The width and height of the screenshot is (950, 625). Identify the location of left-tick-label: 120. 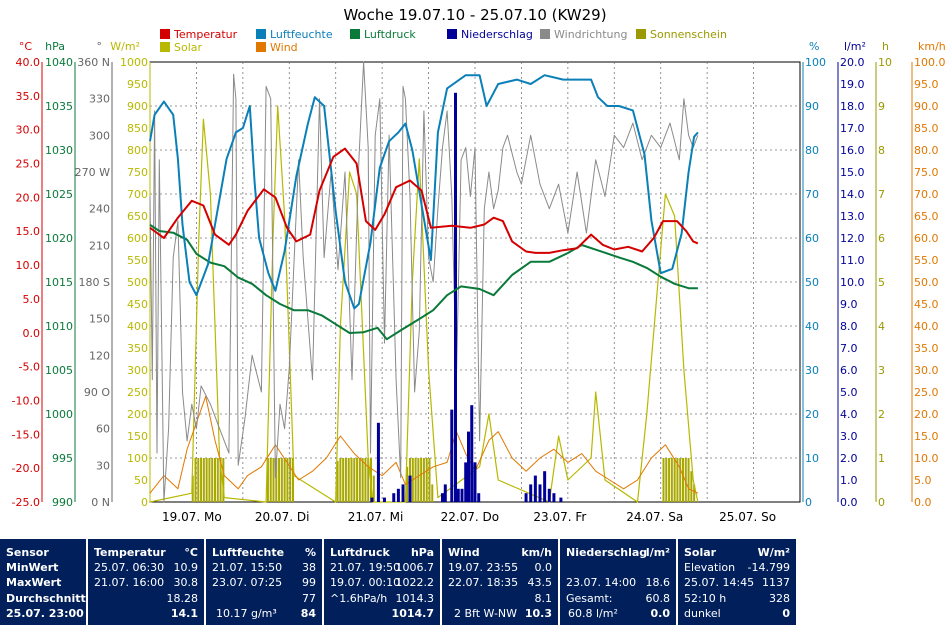
(99, 355).